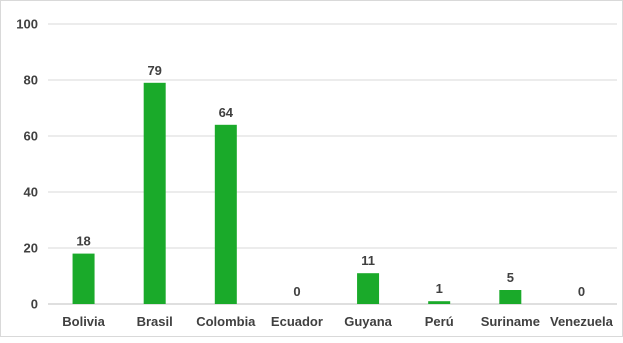  I want to click on x-category-label: Perú, so click(439, 321).